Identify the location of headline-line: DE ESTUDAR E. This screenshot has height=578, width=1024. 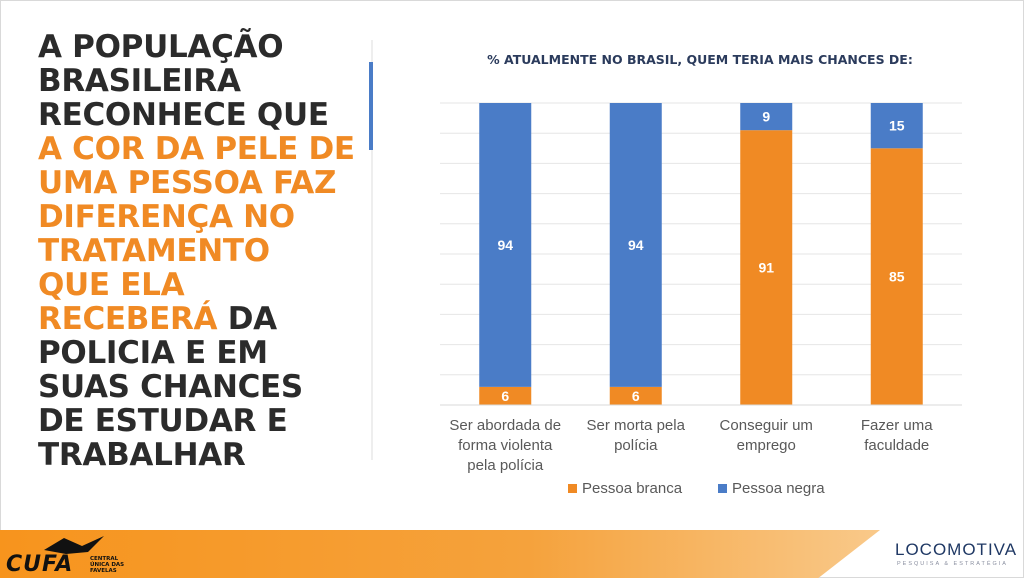
(163, 421).